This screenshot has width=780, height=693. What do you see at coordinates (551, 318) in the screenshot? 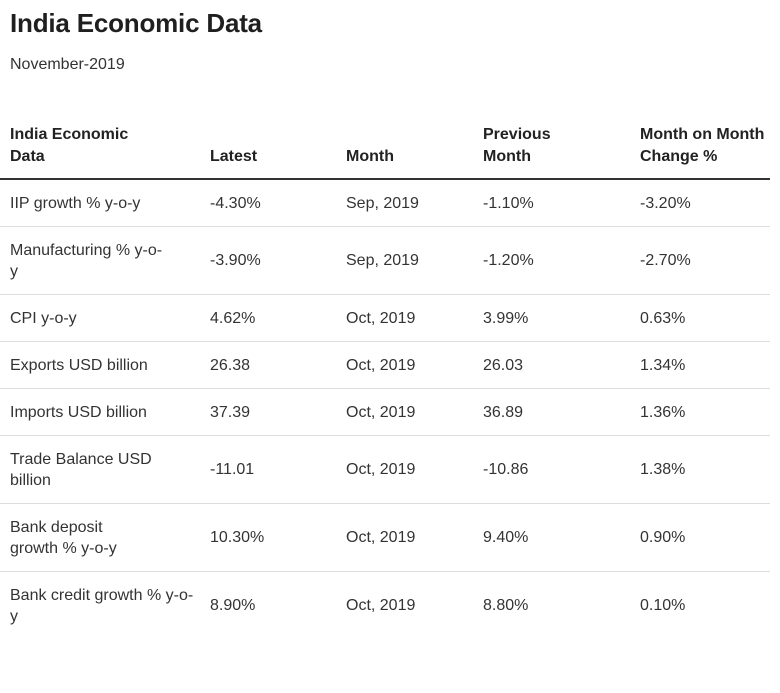
I see `cell-previous-month: 3.99%` at bounding box center [551, 318].